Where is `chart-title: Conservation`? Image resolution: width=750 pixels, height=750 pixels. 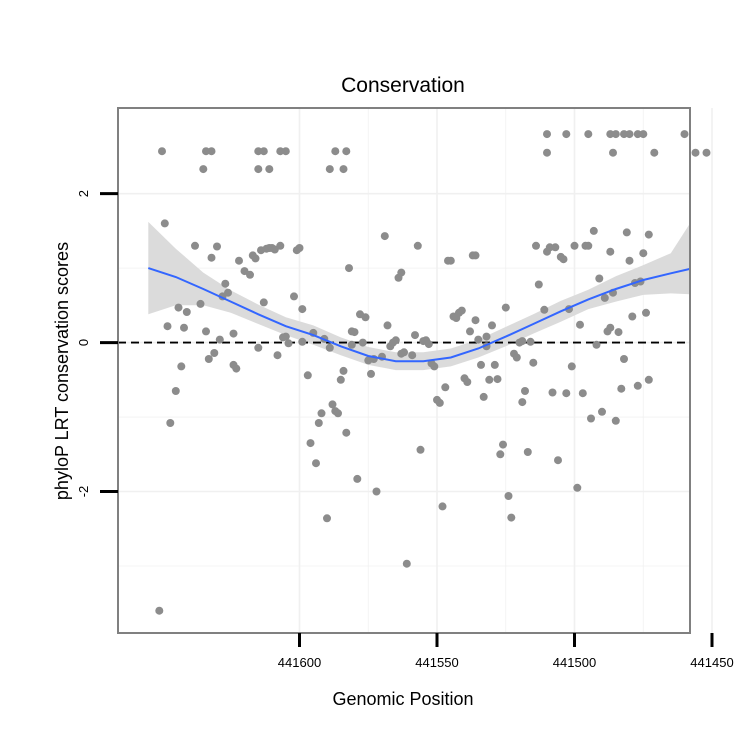 chart-title: Conservation is located at coordinates (403, 85).